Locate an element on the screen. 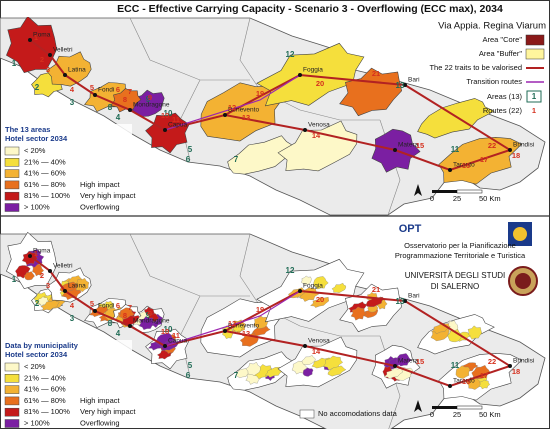  area-number: 1 is located at coordinates (14, 279).